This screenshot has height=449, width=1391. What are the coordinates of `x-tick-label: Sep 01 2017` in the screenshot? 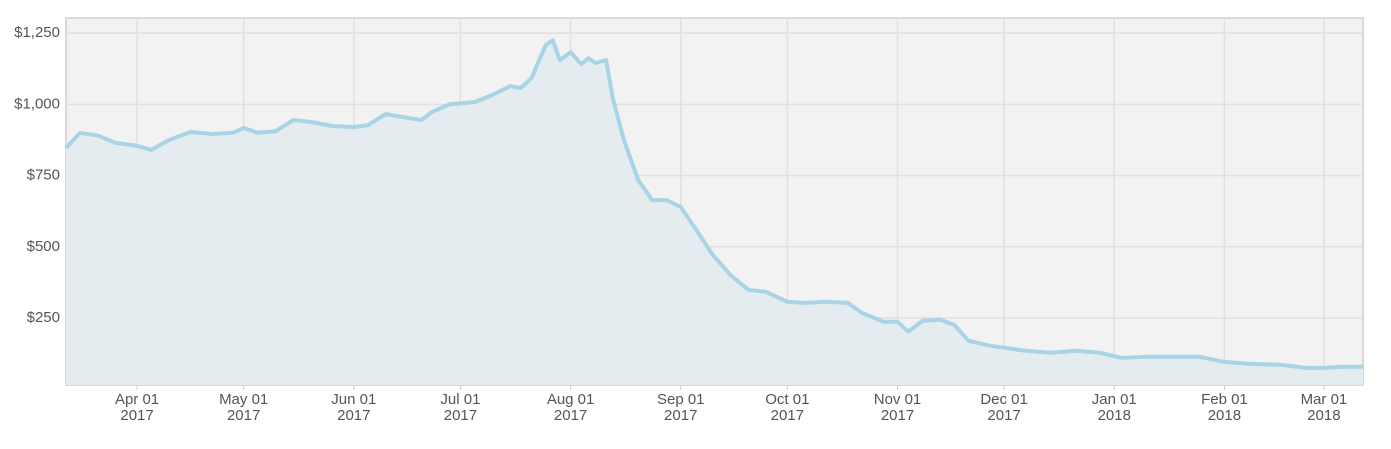 It's located at (681, 407).